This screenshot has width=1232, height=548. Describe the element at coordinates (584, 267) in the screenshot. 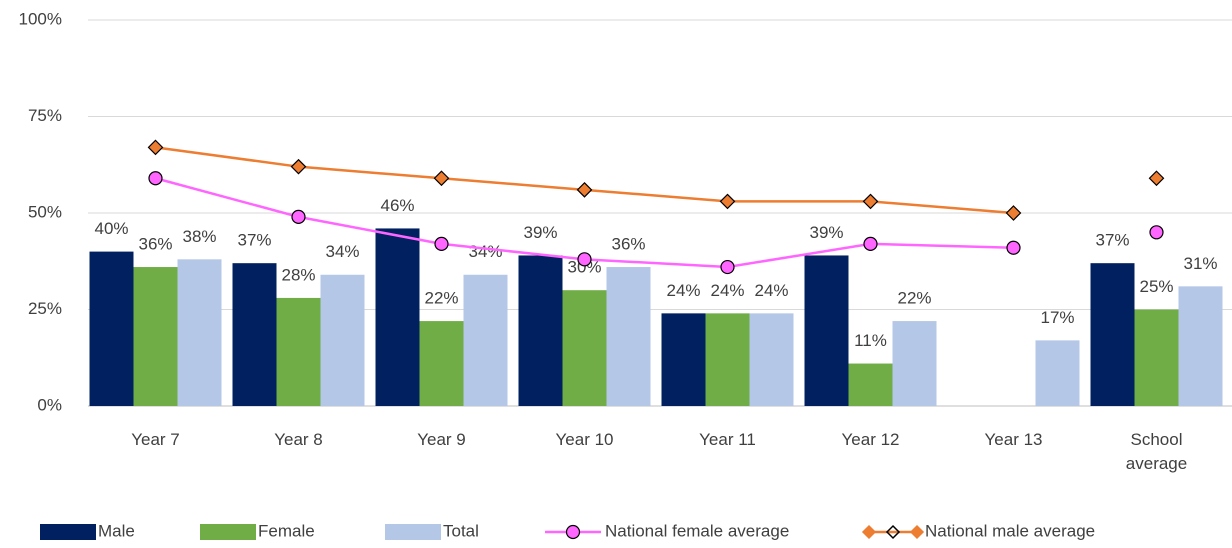

I see `bar-value-label: 30%` at that location.